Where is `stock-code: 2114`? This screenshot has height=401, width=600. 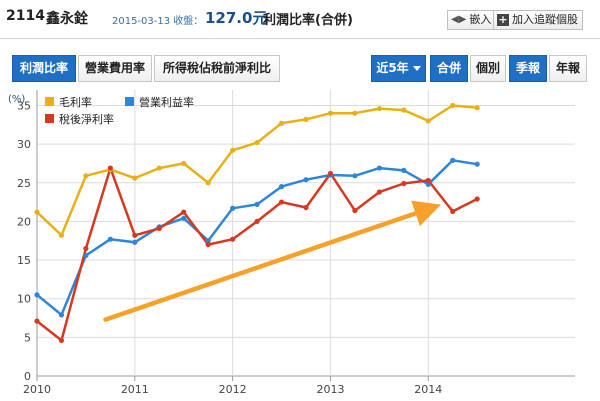
stock-code: 2114 is located at coordinates (25, 16).